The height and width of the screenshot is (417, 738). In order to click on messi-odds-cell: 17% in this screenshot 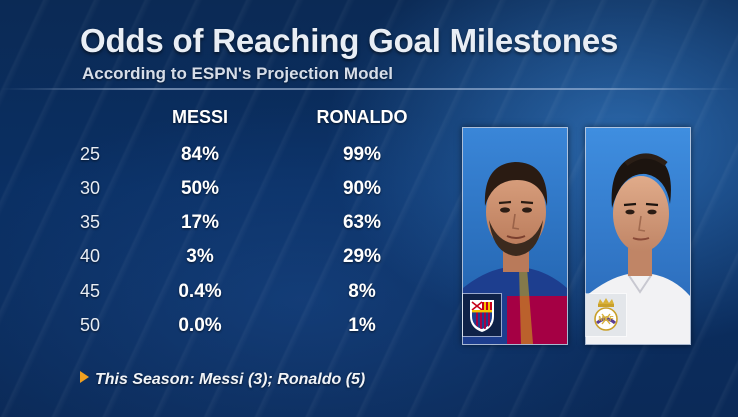, I will do `click(200, 222)`.